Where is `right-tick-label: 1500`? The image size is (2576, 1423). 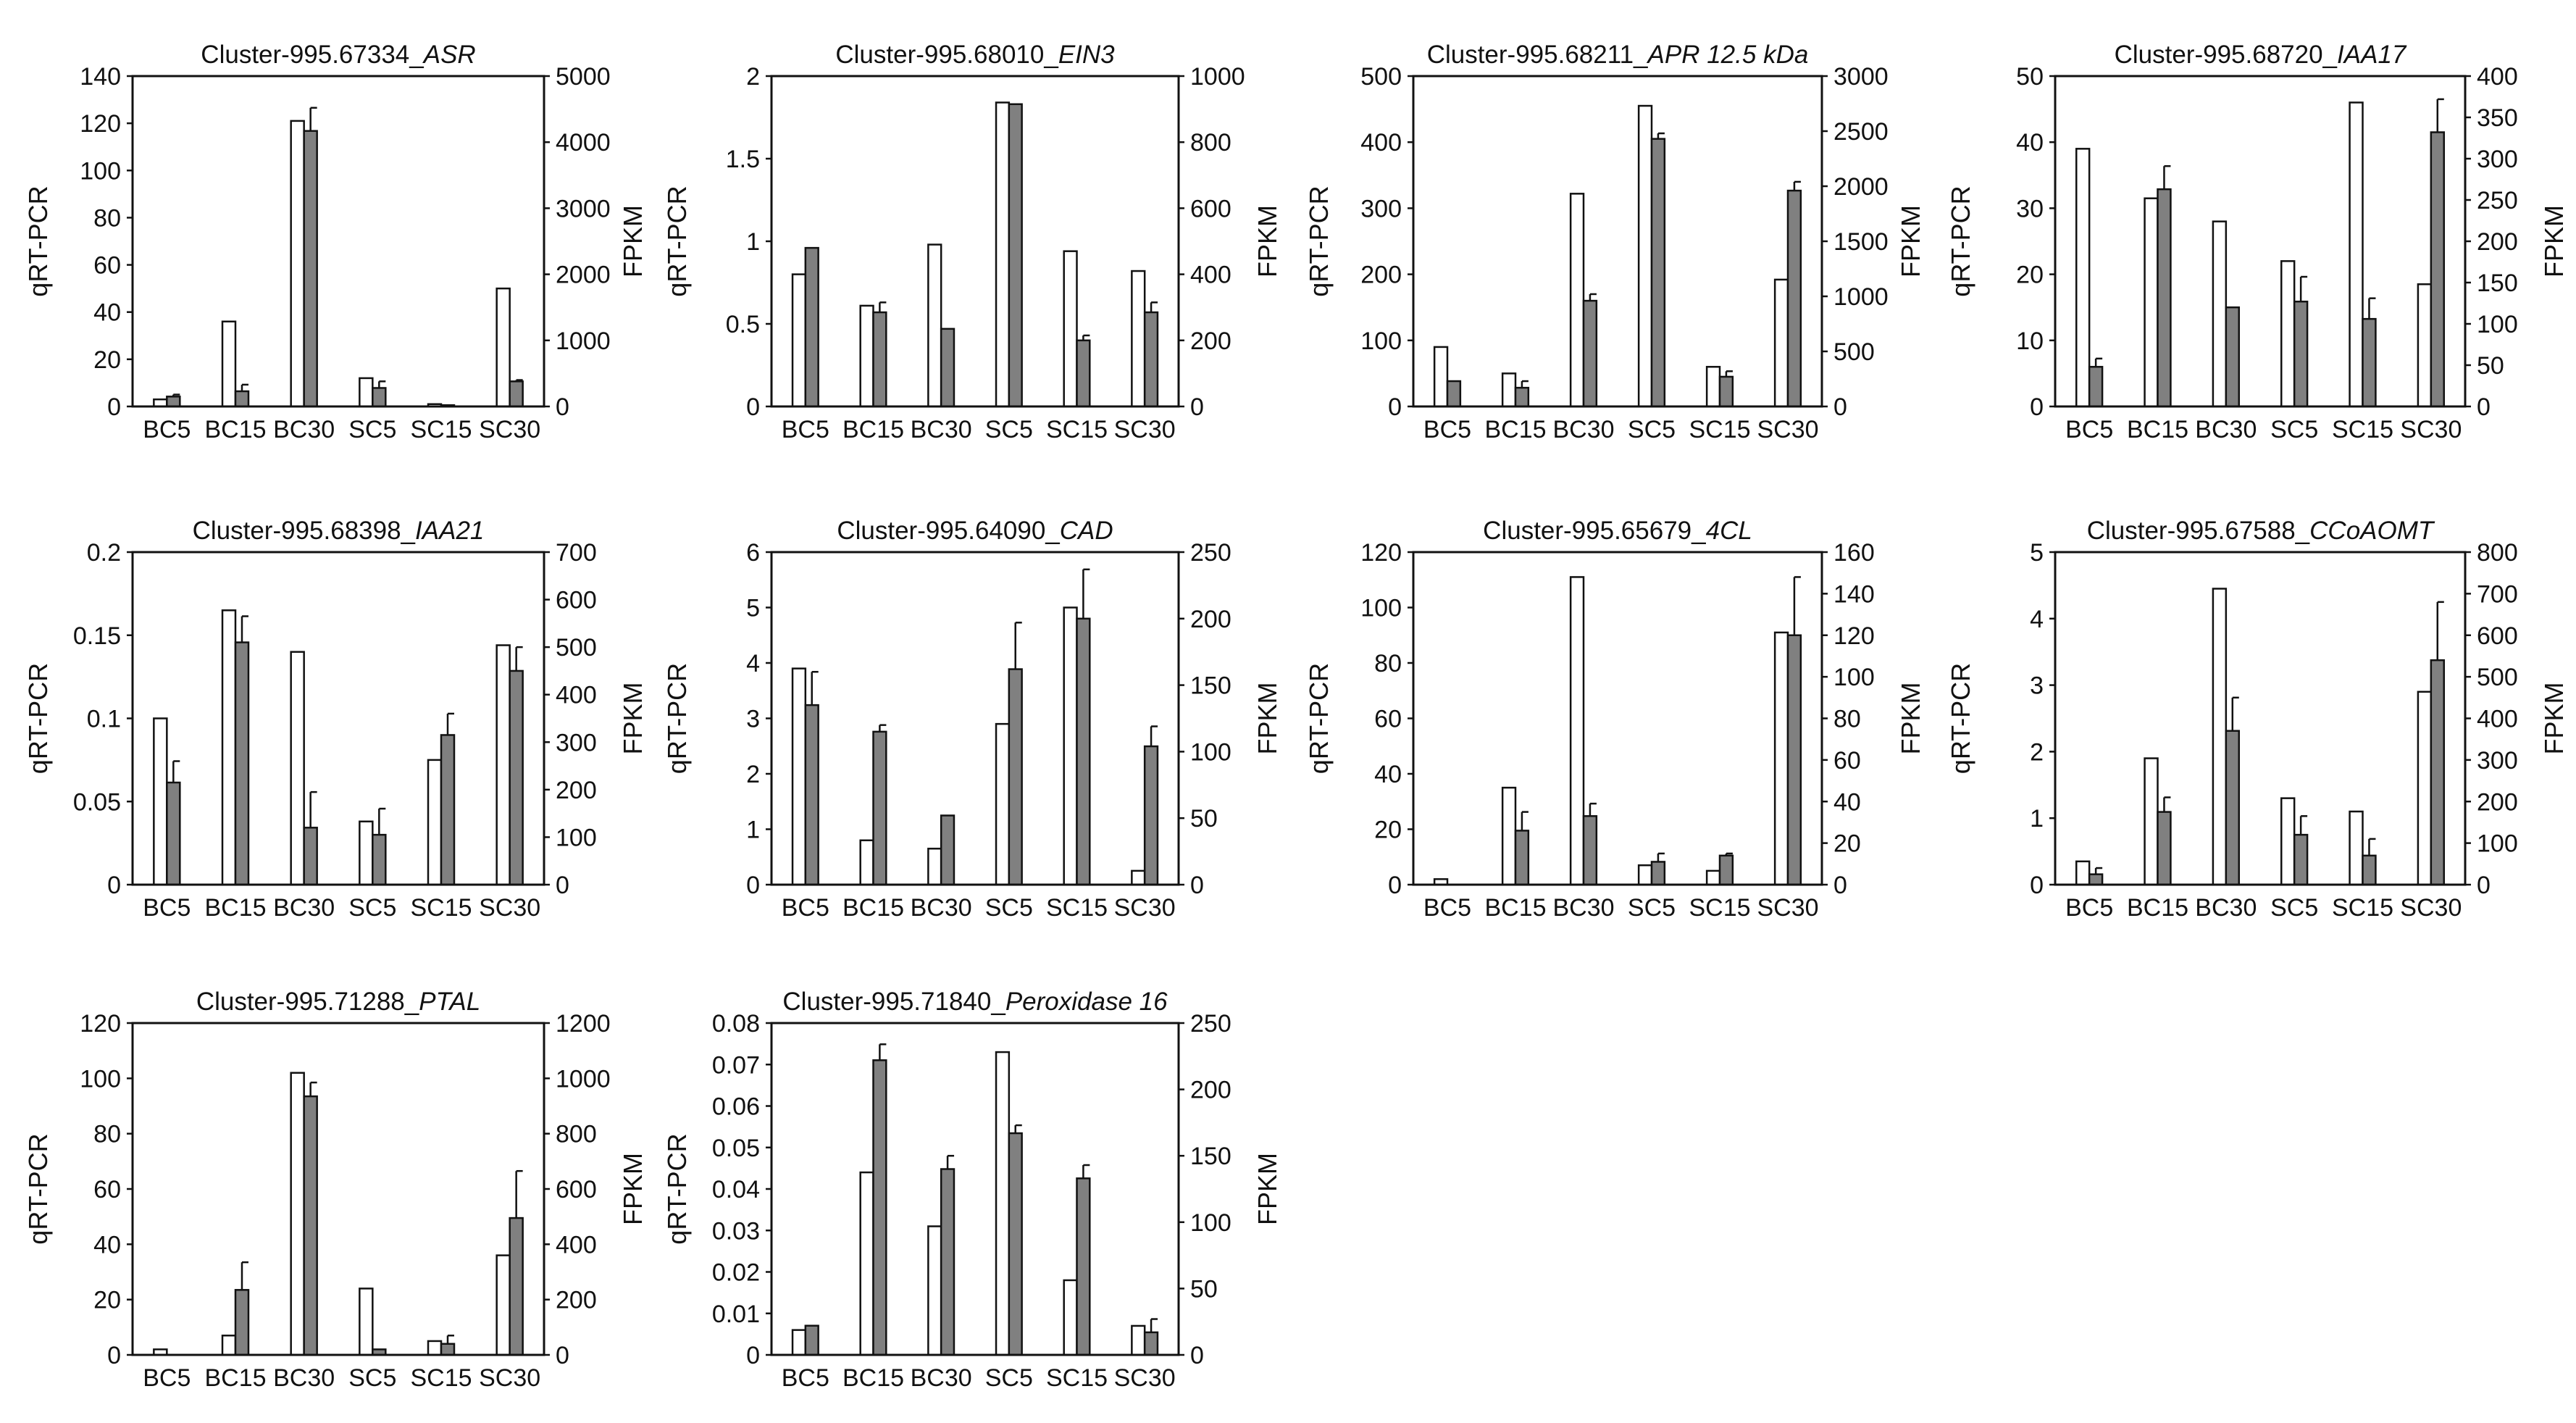
right-tick-label: 1500 is located at coordinates (1861, 242).